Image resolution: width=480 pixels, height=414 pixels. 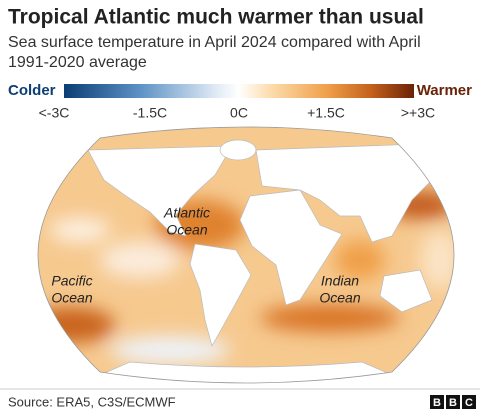 I want to click on logo-letter: C, so click(x=469, y=403).